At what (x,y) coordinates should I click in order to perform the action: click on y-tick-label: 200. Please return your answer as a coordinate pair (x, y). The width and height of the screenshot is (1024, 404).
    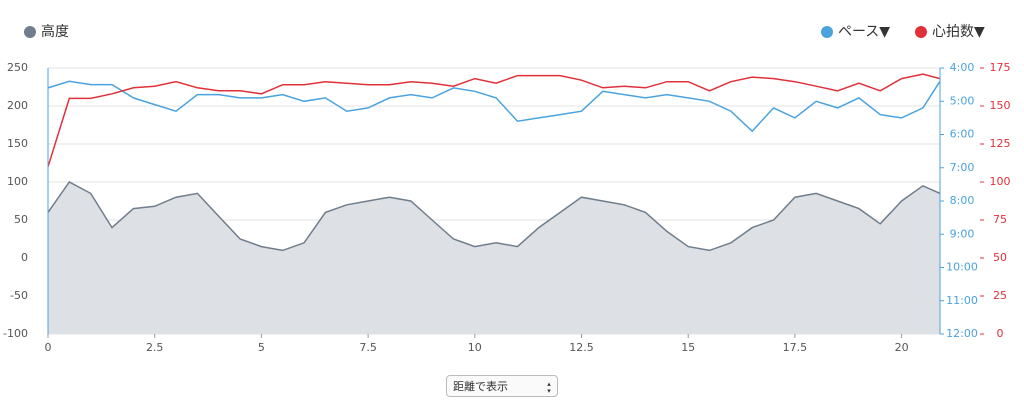
    Looking at the image, I should click on (17, 105).